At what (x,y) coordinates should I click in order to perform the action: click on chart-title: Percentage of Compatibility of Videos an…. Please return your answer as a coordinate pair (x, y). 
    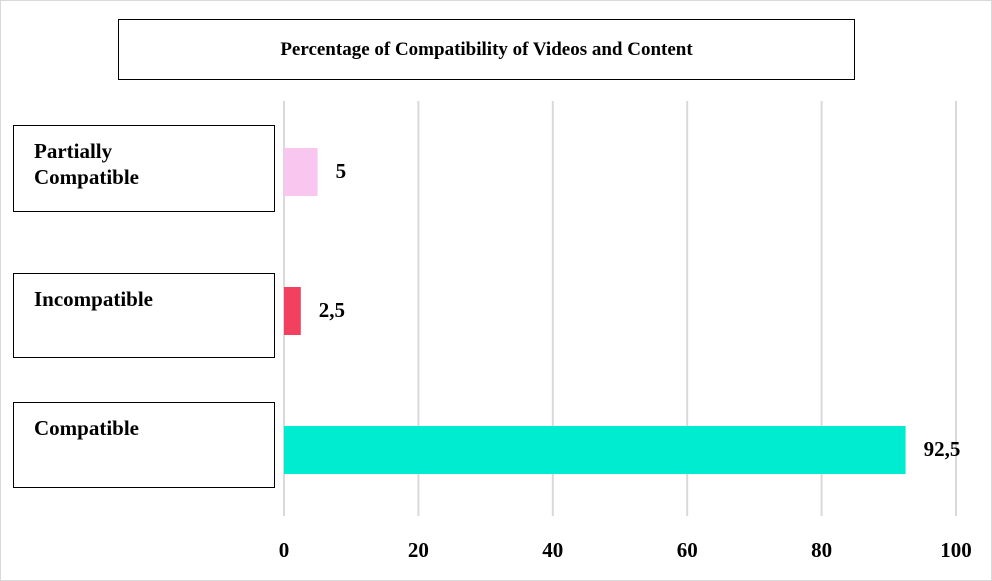
    Looking at the image, I should click on (486, 49).